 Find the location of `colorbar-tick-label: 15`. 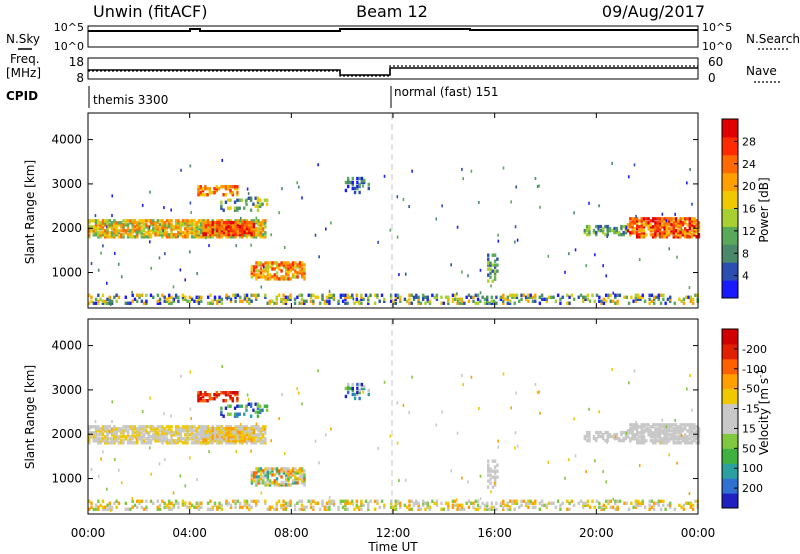

colorbar-tick-label: 15 is located at coordinates (749, 428).